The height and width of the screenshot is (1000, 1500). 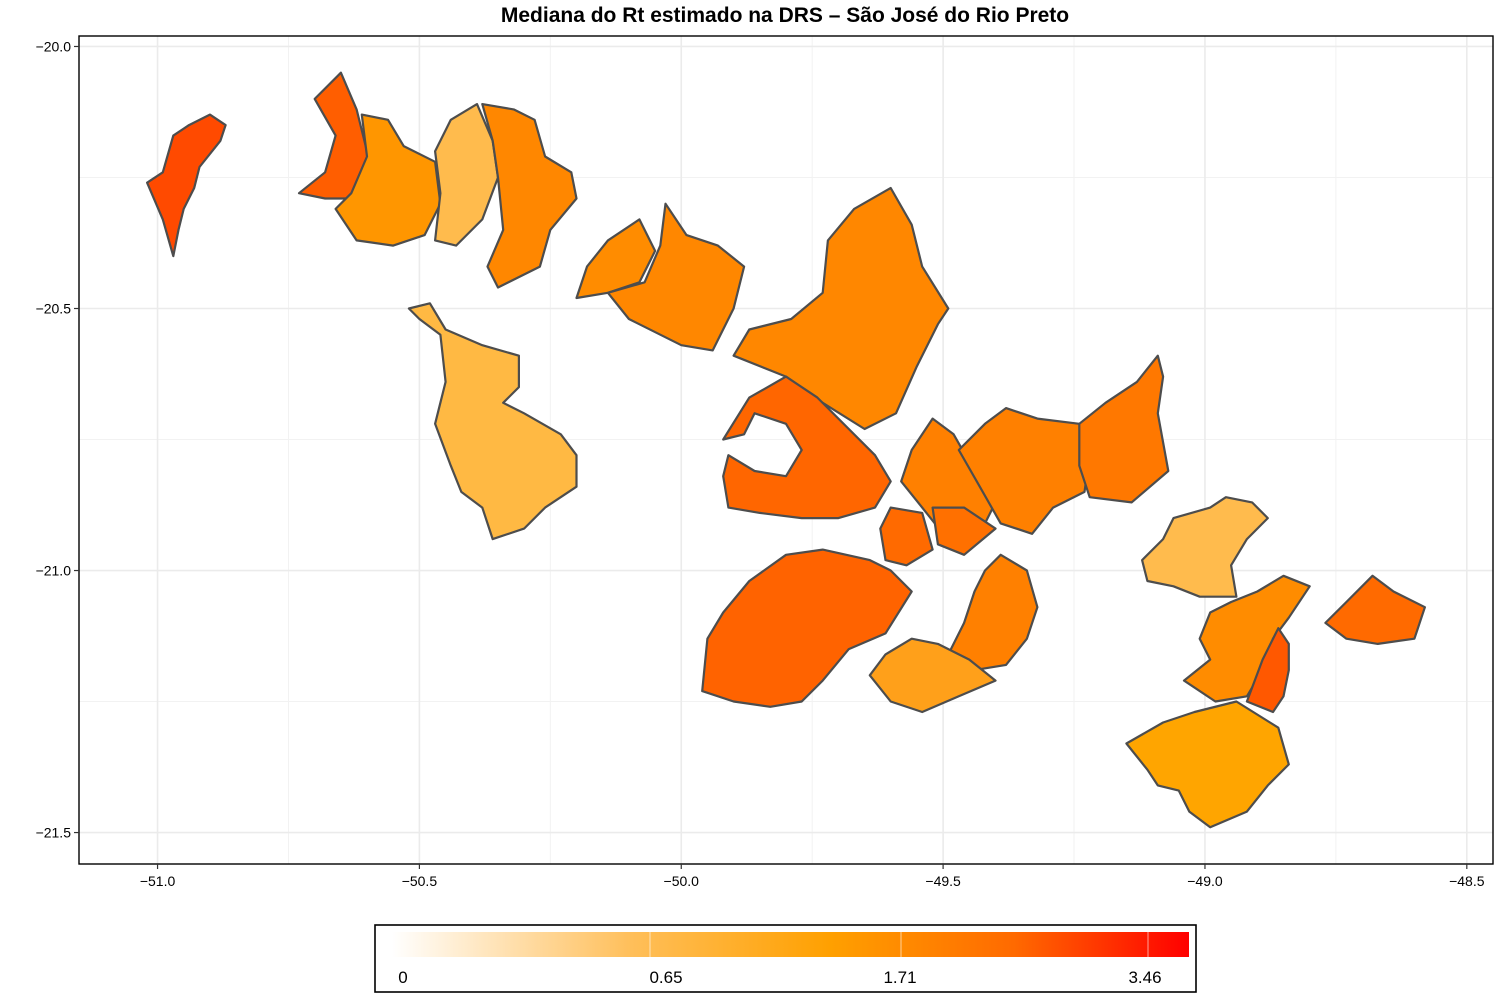 I want to click on legend-label-0.65: 0.65, so click(x=665, y=977).